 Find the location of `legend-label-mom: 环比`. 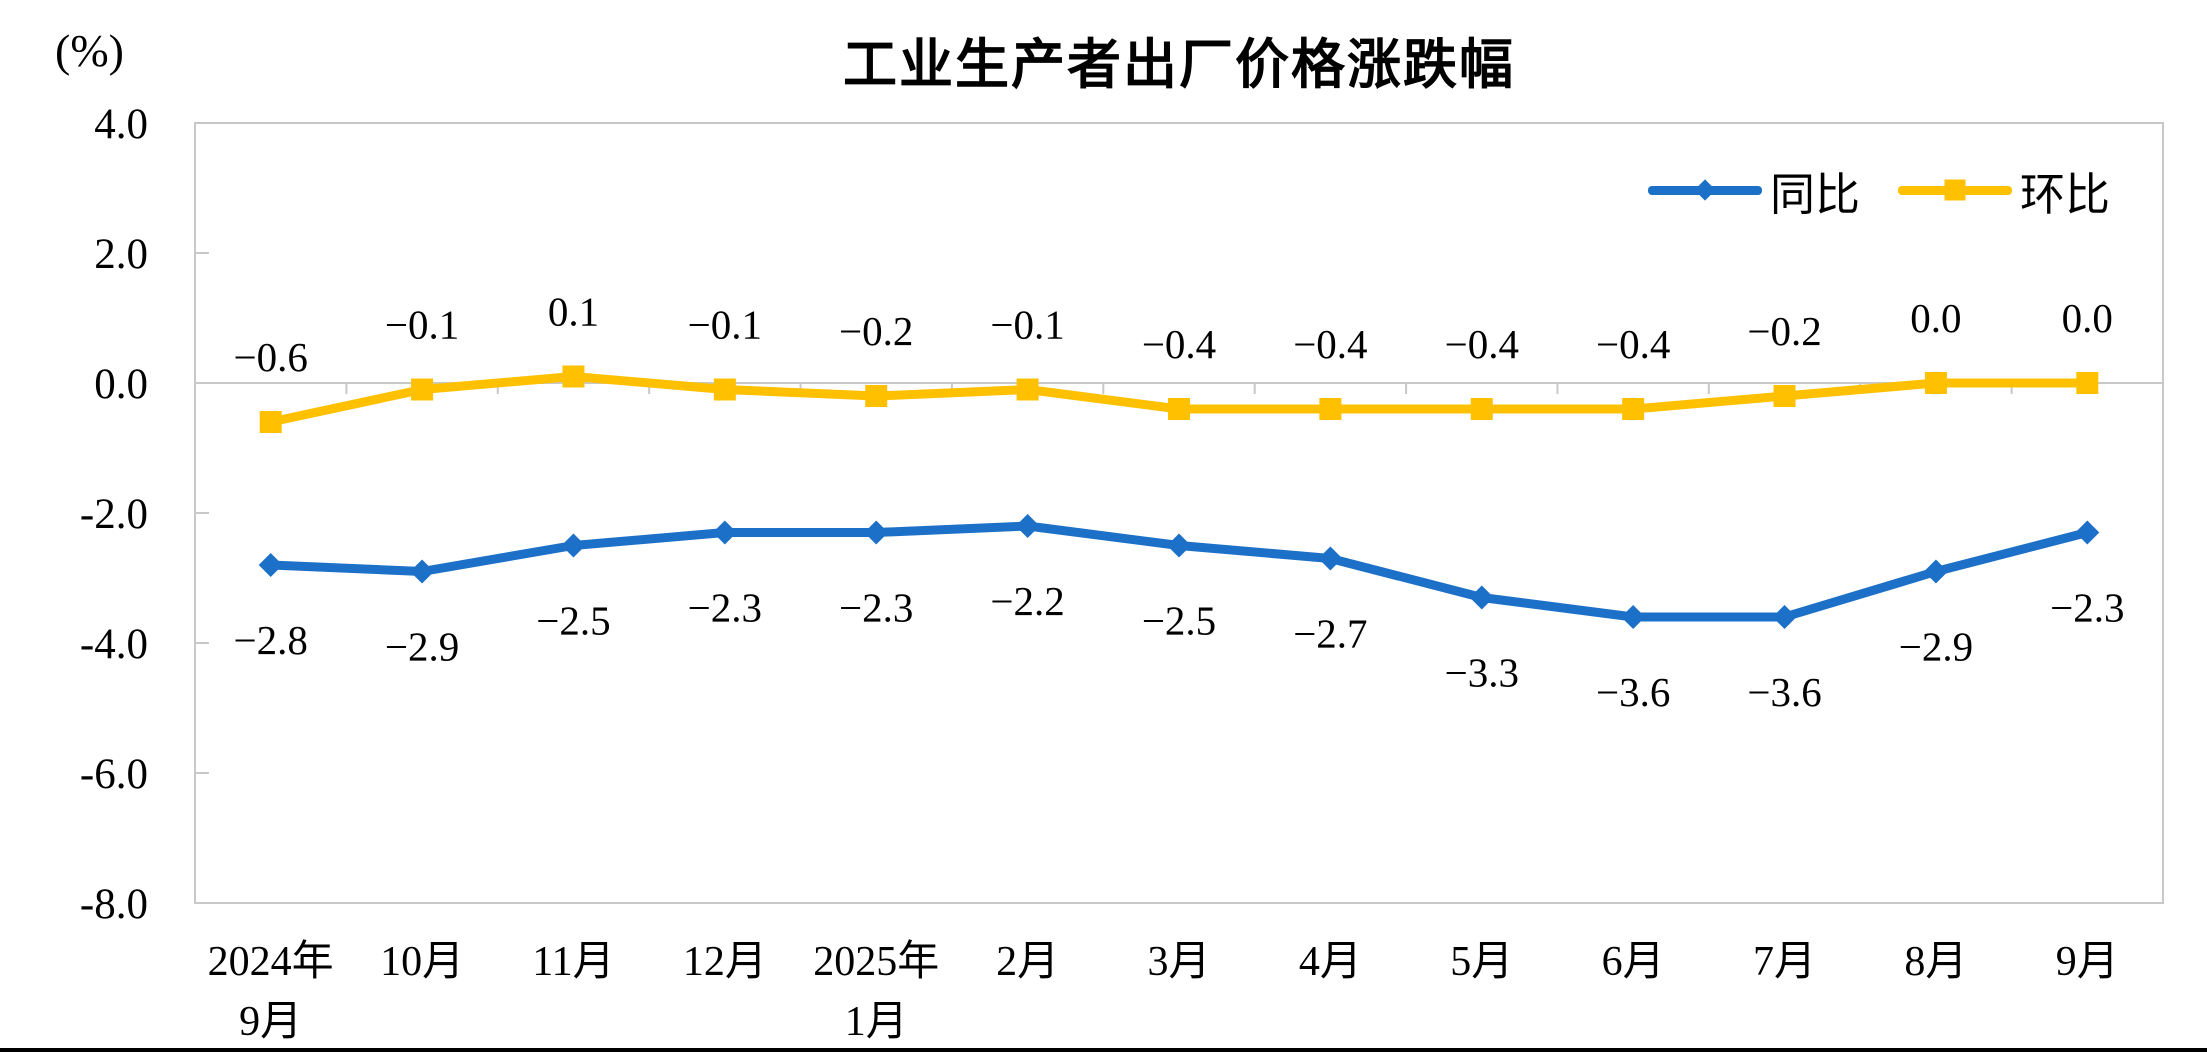

legend-label-mom: 环比 is located at coordinates (2065, 194).